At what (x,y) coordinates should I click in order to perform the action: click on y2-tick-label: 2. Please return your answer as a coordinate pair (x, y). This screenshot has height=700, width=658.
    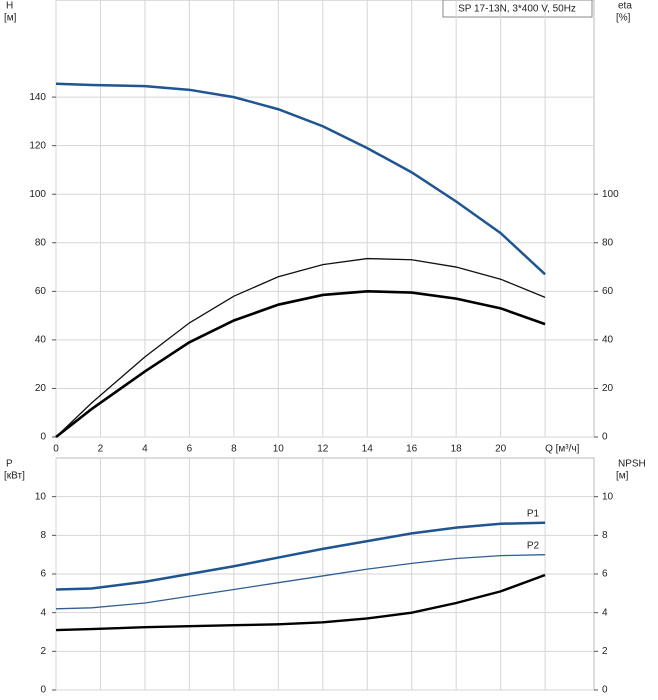
    Looking at the image, I should click on (605, 651).